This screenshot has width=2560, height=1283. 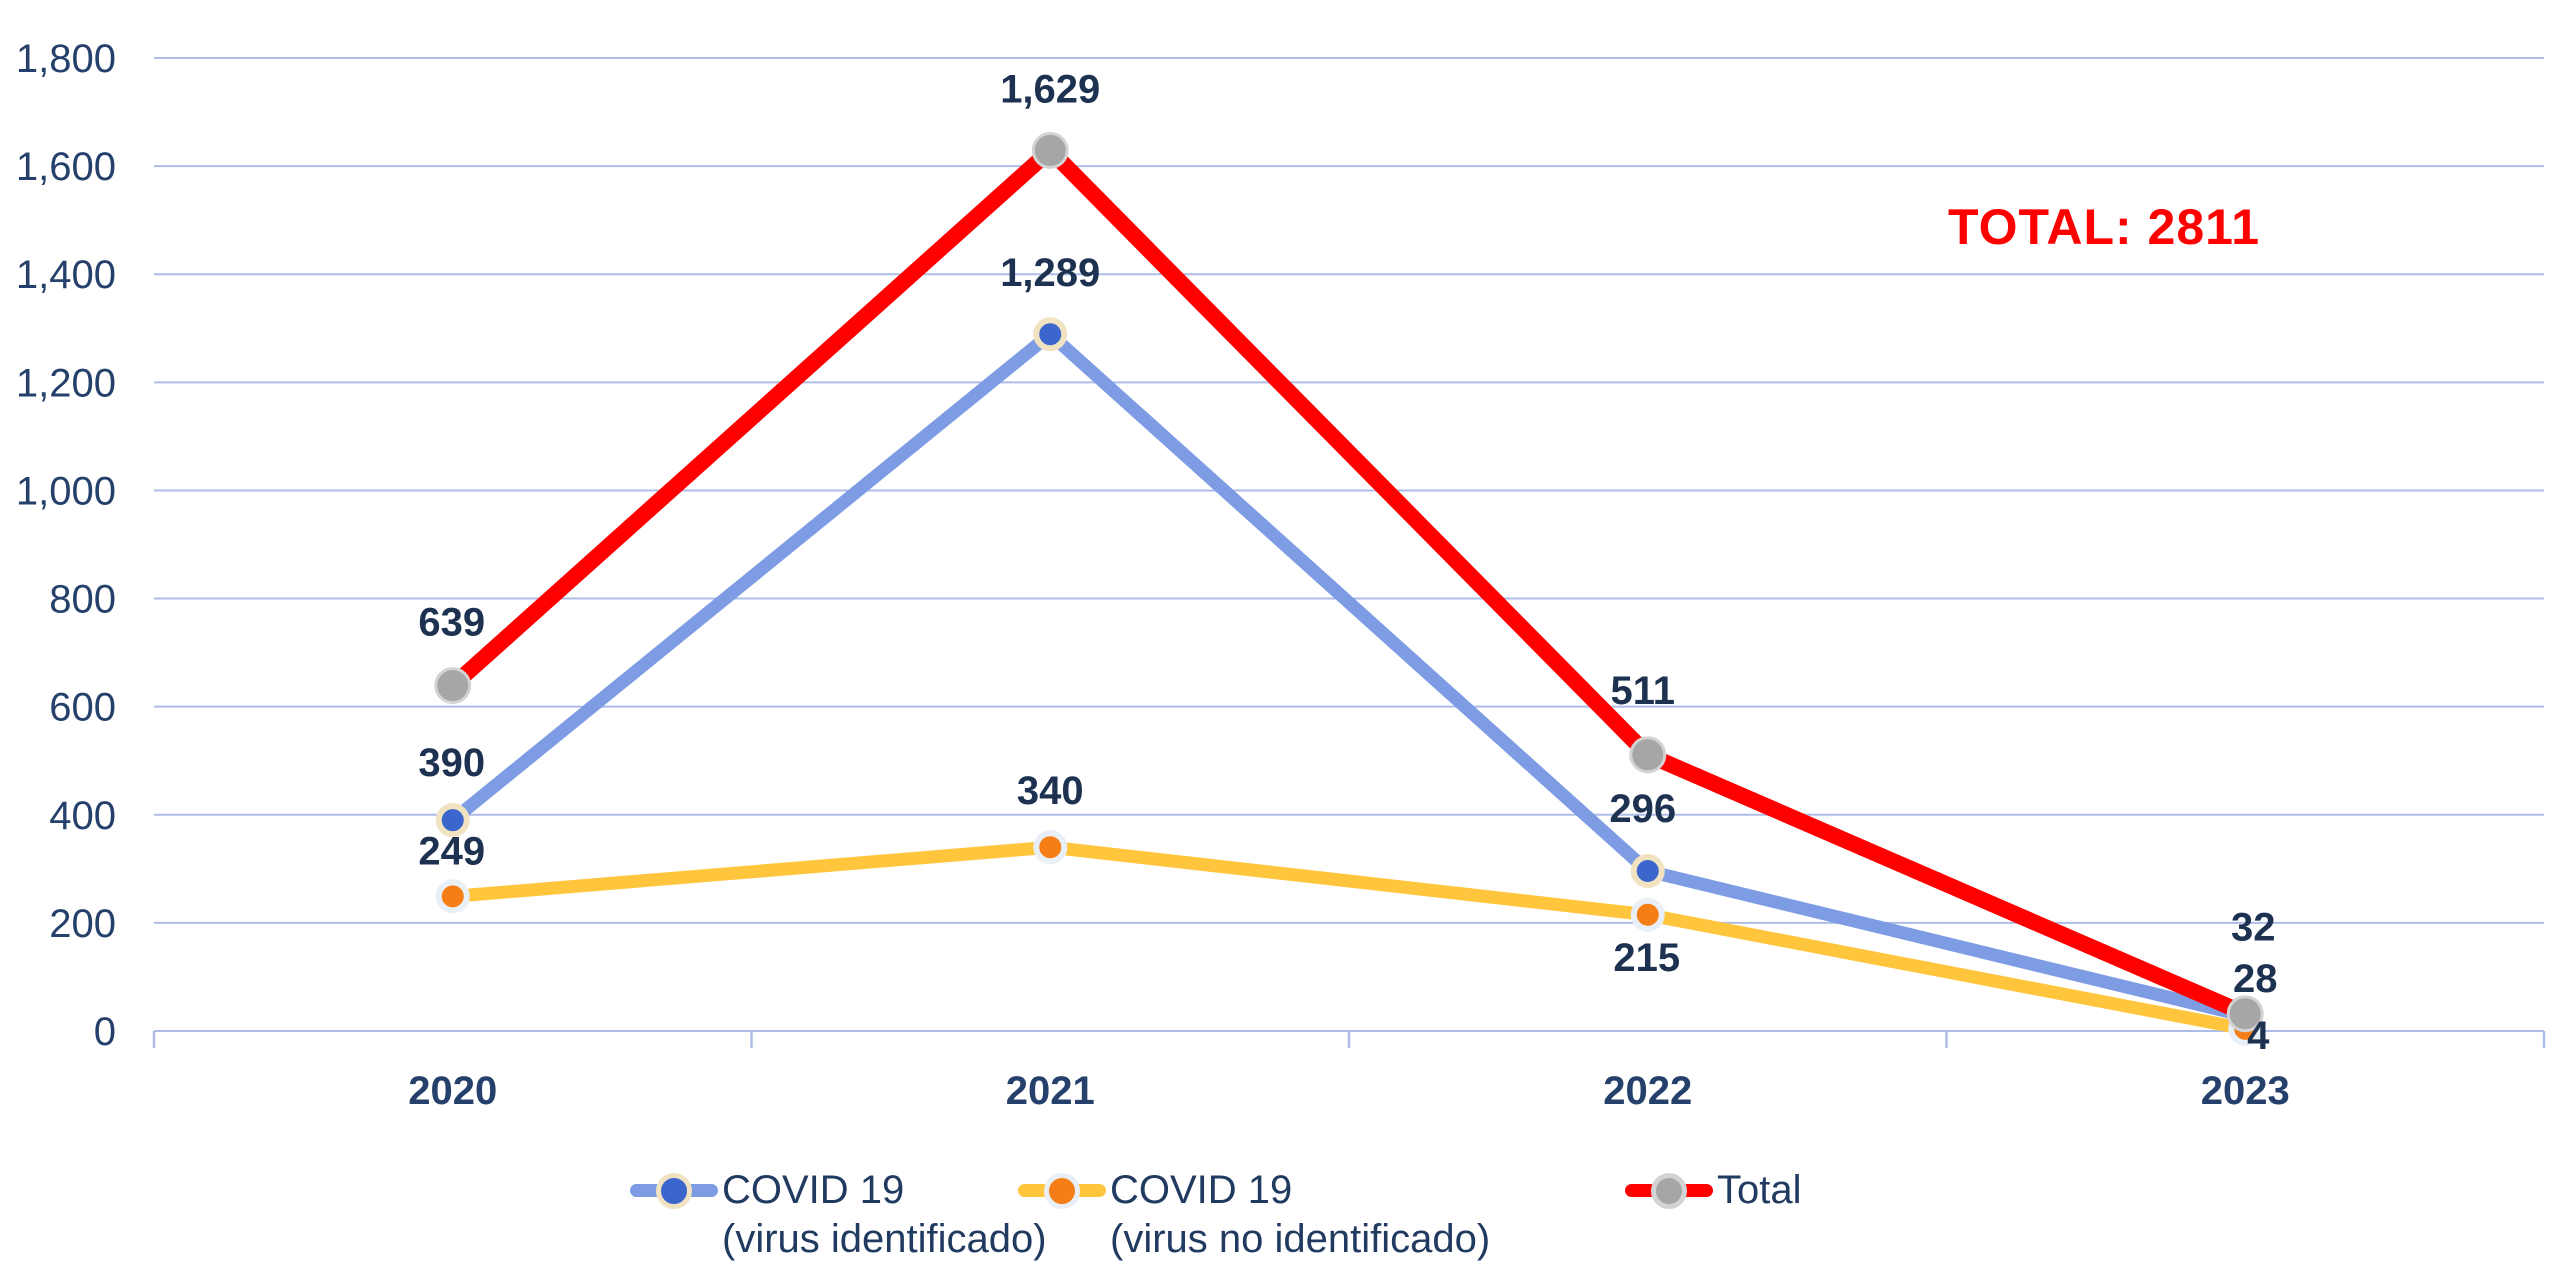 I want to click on svg-text: 390, so click(x=451, y=763).